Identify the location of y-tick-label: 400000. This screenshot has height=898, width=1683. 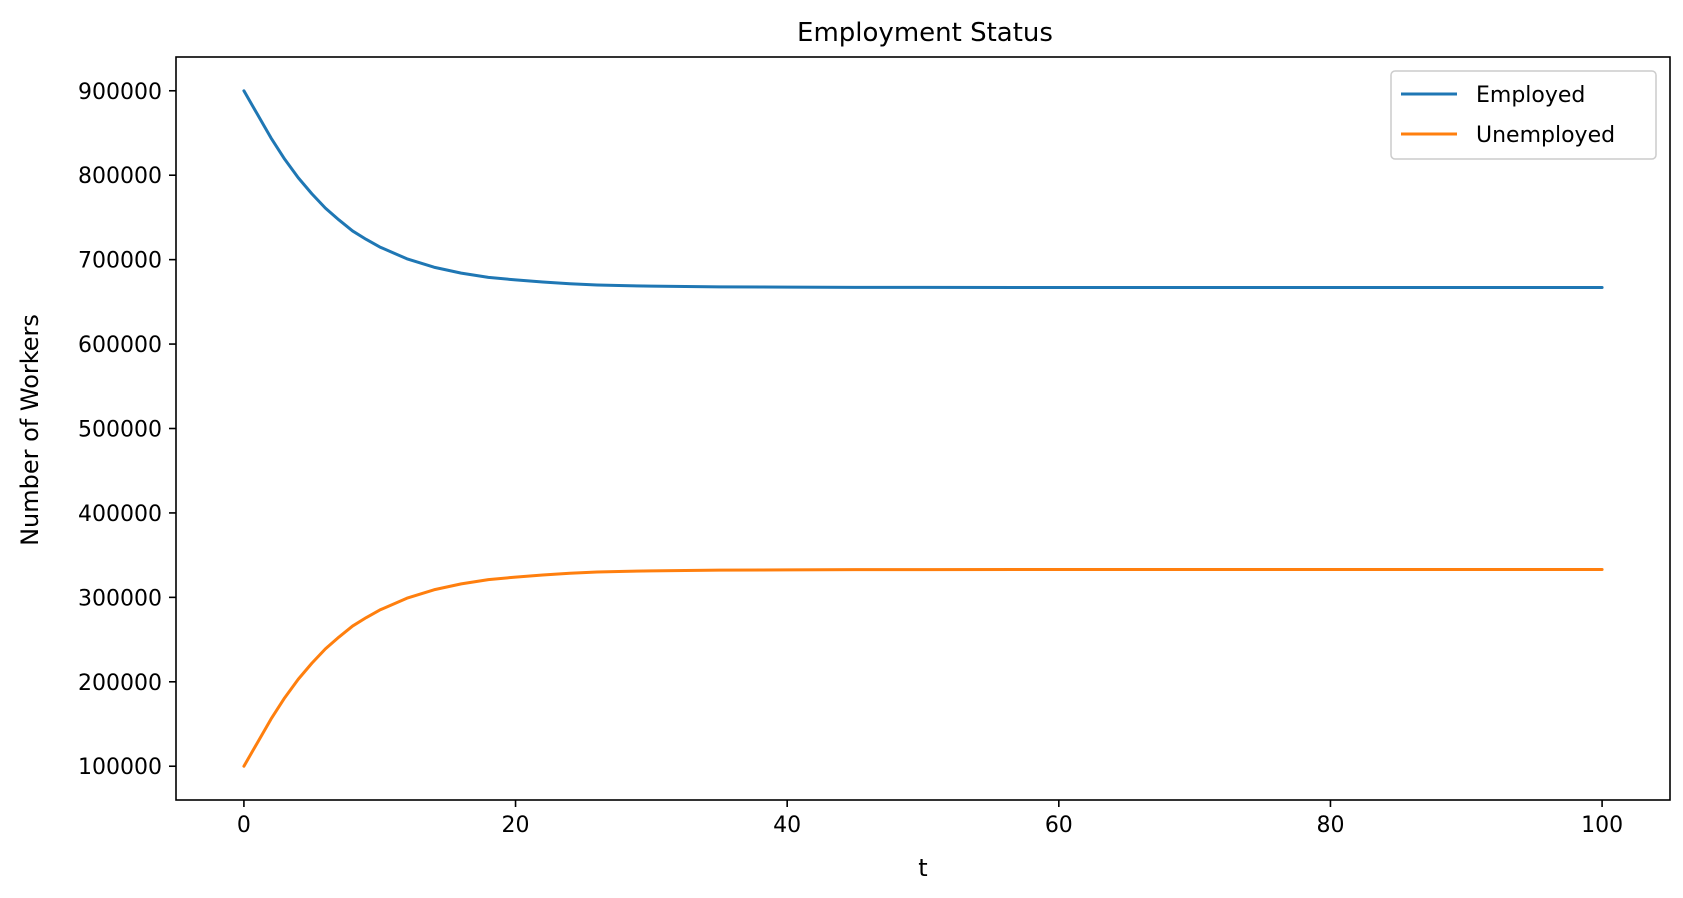
(120, 514).